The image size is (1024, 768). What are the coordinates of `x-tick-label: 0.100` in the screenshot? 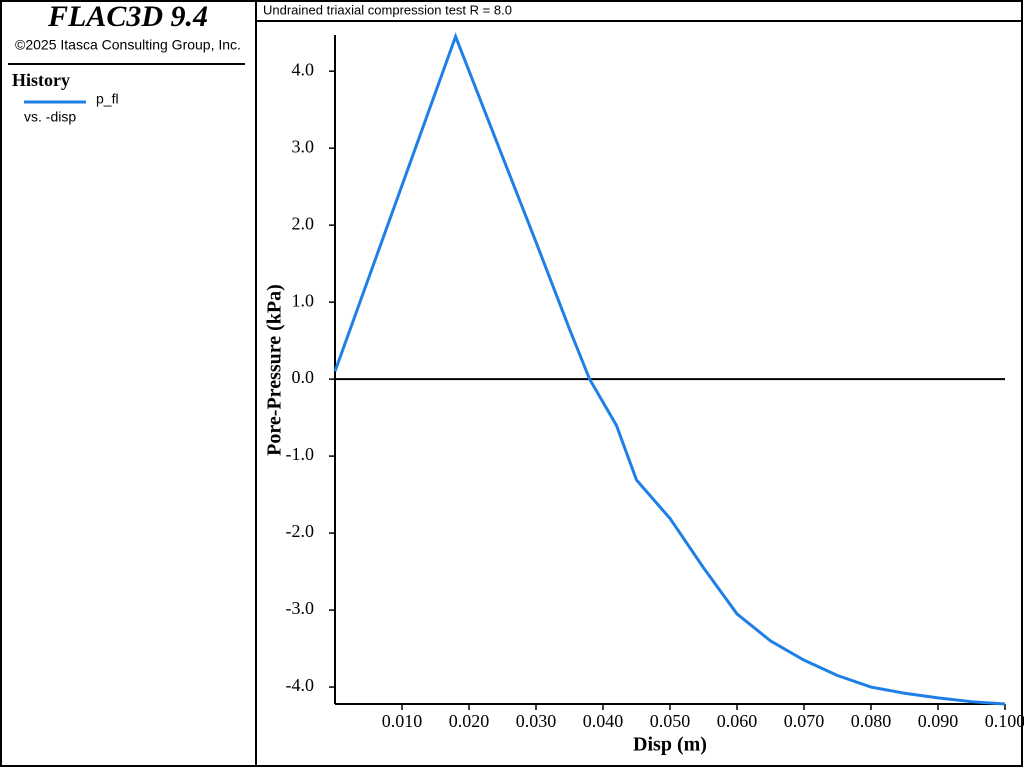 It's located at (1004, 721).